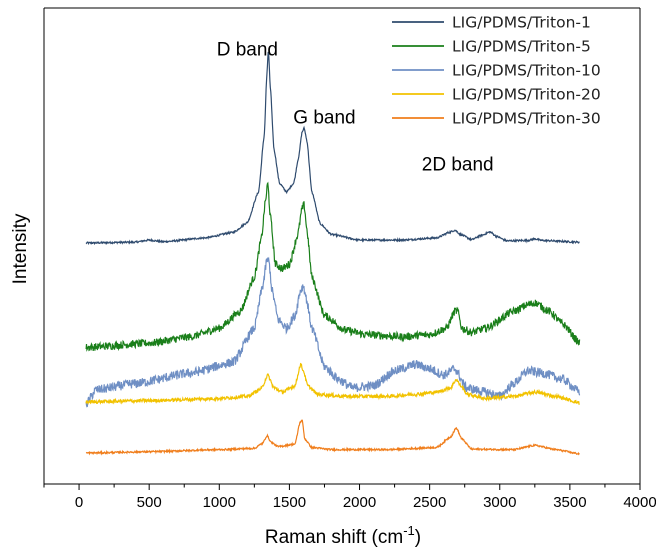 This screenshot has width=656, height=549. Describe the element at coordinates (569, 502) in the screenshot. I see `x-tick-label: 3500` at that location.